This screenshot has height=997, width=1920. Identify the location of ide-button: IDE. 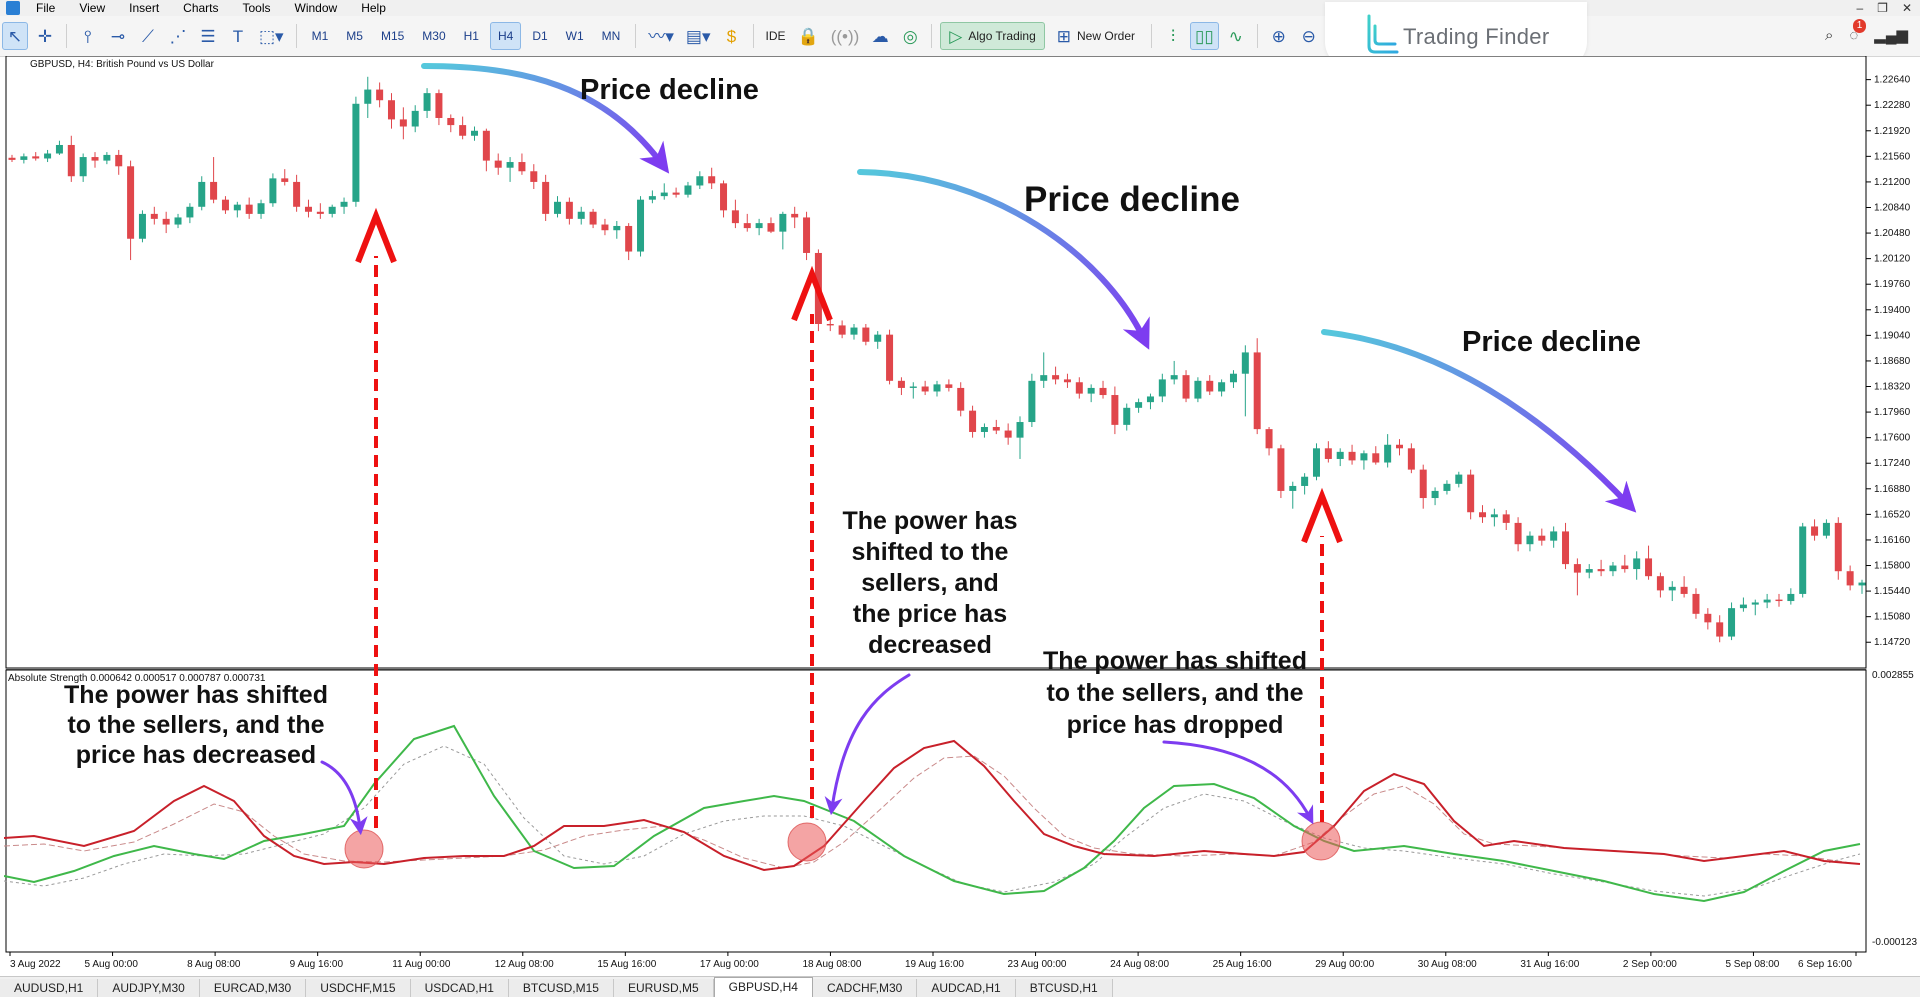
(775, 36).